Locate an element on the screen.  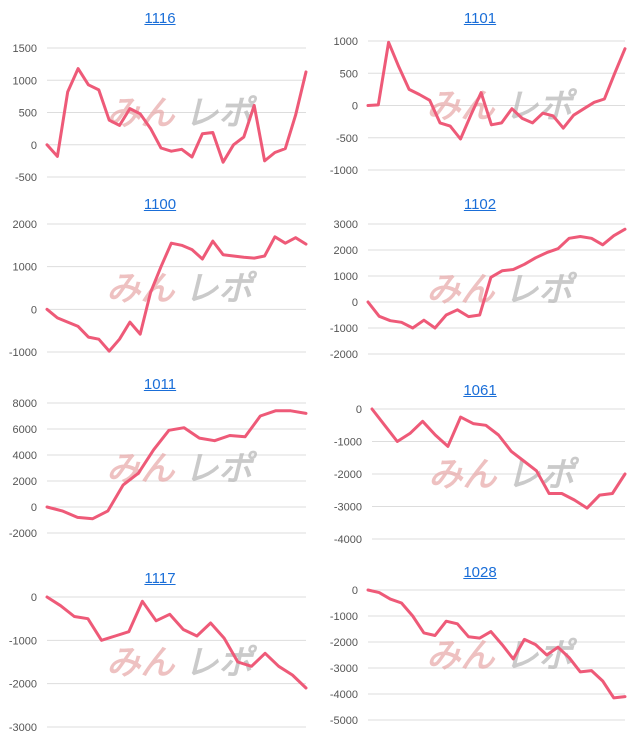
line-chart: 3000 2000 1000 0 -1000 -2000 みん レポ is located at coordinates (478, 290).